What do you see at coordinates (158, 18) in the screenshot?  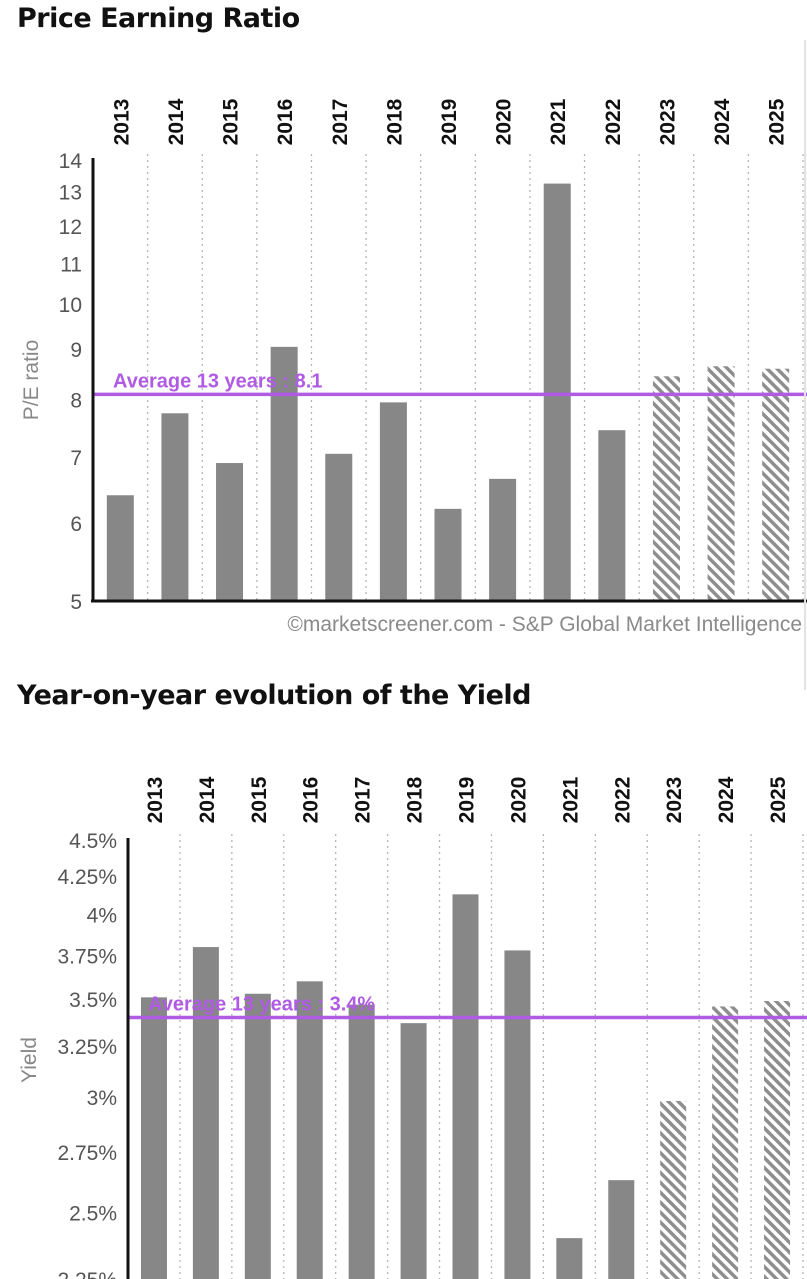 I see `pe-chart-title: Price Earning Ratio` at bounding box center [158, 18].